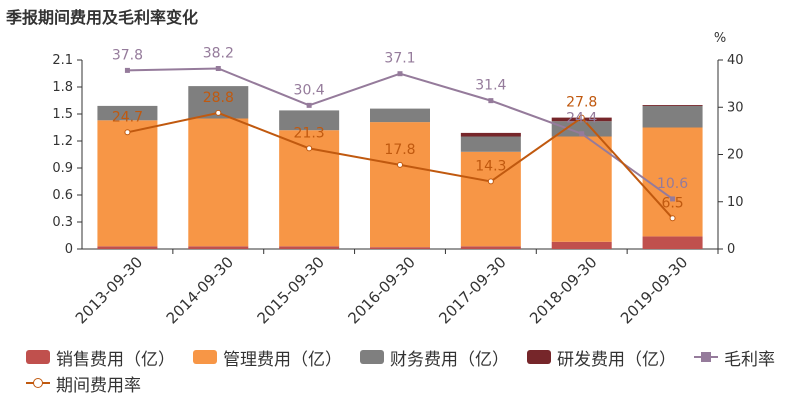 This screenshot has width=800, height=400. I want to click on y-left-tick-label: 2.1, so click(62, 60).